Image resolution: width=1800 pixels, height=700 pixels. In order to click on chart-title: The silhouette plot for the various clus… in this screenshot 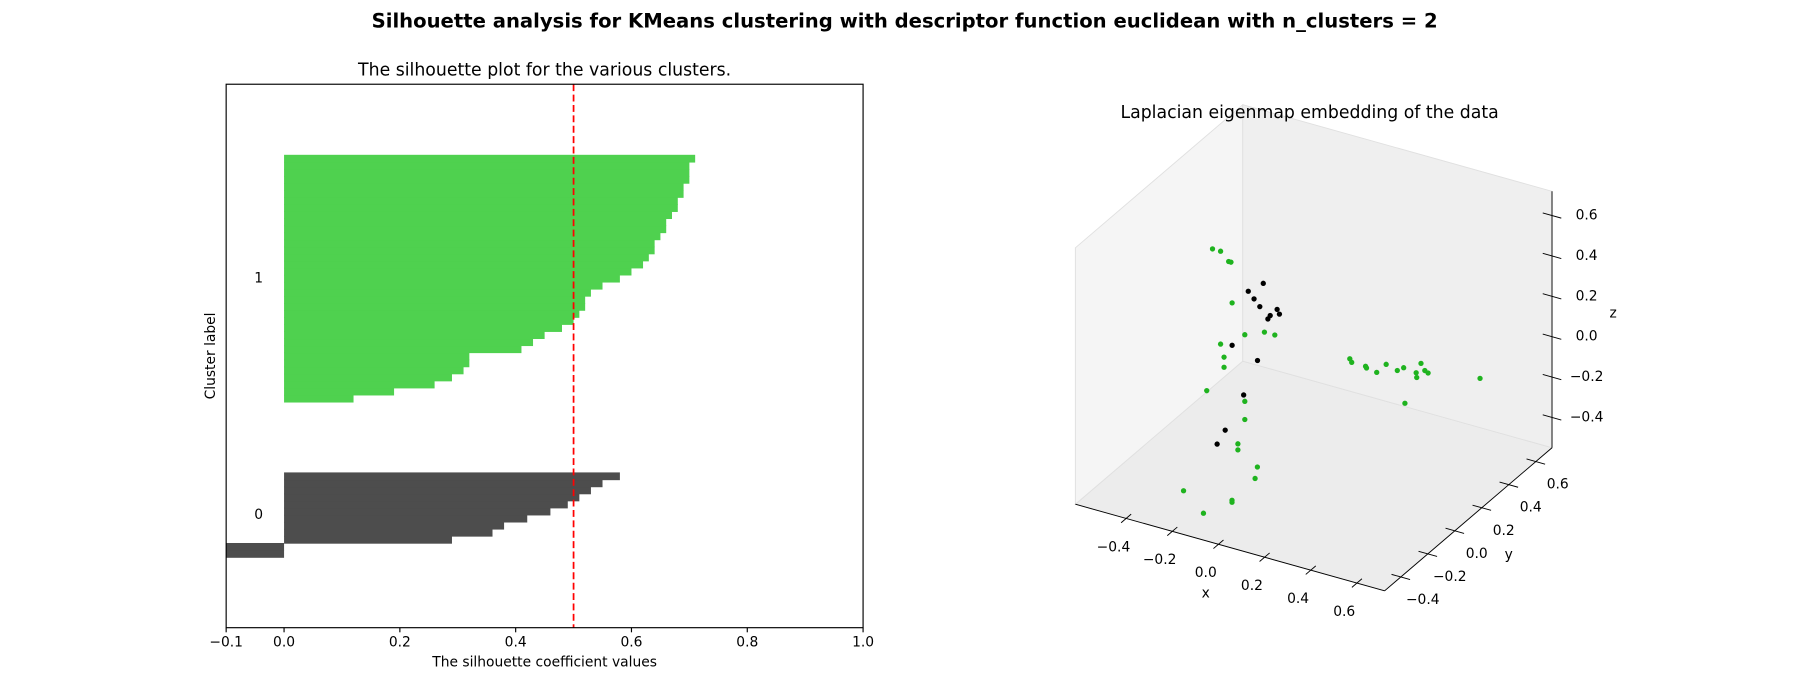, I will do `click(544, 70)`.